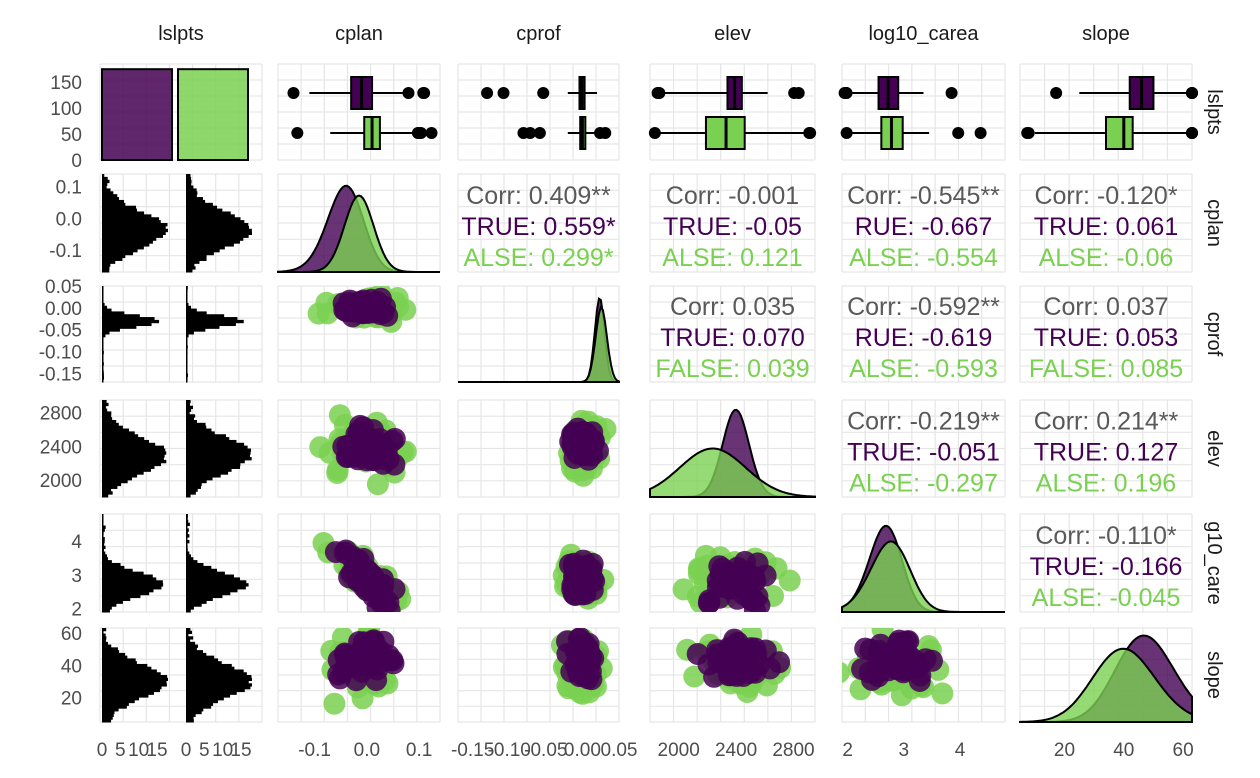 This screenshot has height=778, width=1260. Describe the element at coordinates (847, 750) in the screenshot. I see `x-tick-label: 2` at that location.